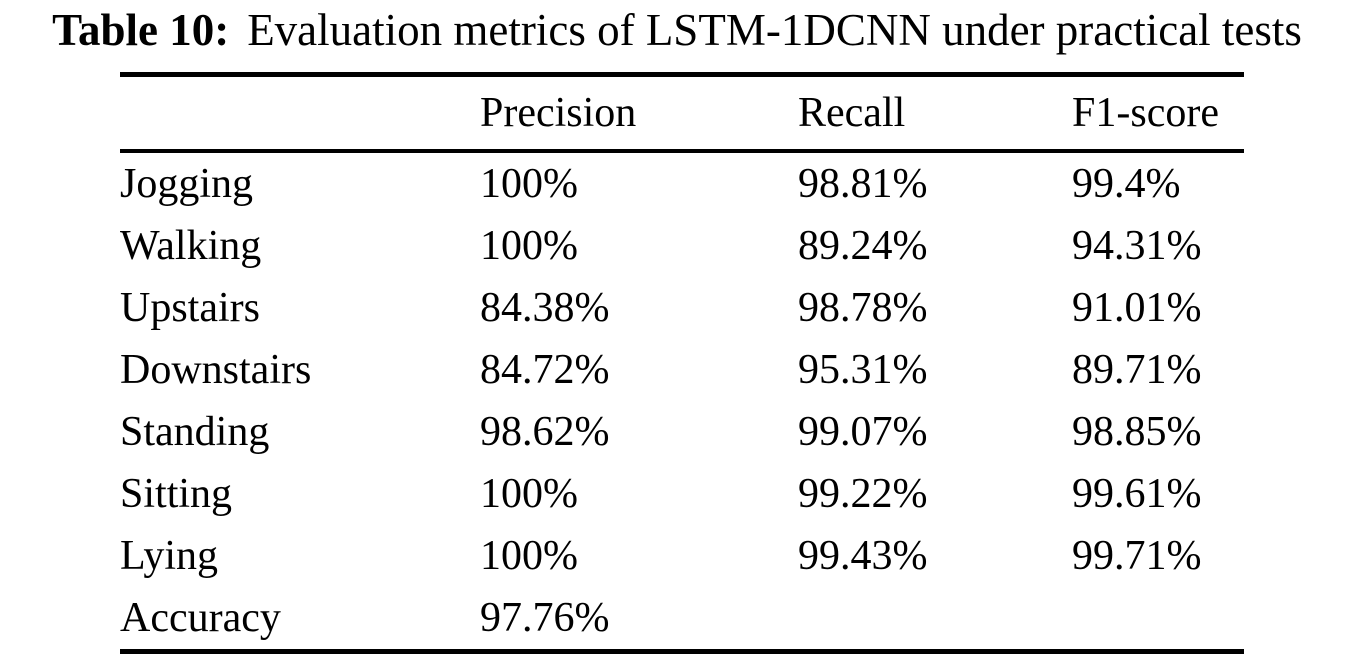 The image size is (1354, 658). Describe the element at coordinates (682, 370) in the screenshot. I see `table-row: Downstairs 84.72% 95.31% 89.71%` at that location.